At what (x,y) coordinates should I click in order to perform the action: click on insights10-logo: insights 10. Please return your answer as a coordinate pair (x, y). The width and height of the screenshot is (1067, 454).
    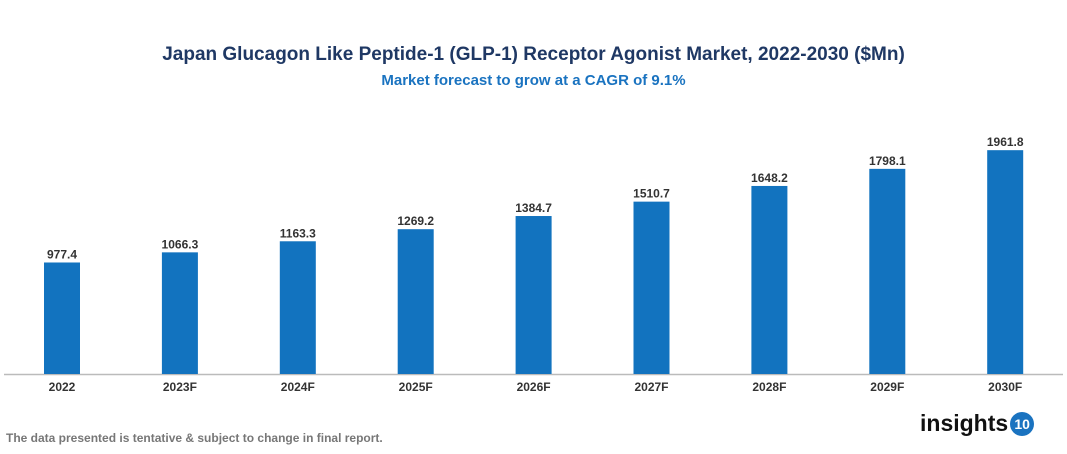
    Looking at the image, I should click on (977, 423).